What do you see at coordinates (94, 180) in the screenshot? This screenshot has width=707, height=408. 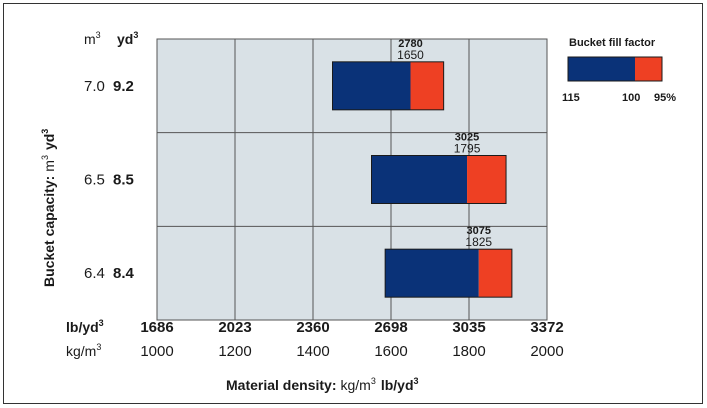 I see `row-capacity-m3: 6.5` at bounding box center [94, 180].